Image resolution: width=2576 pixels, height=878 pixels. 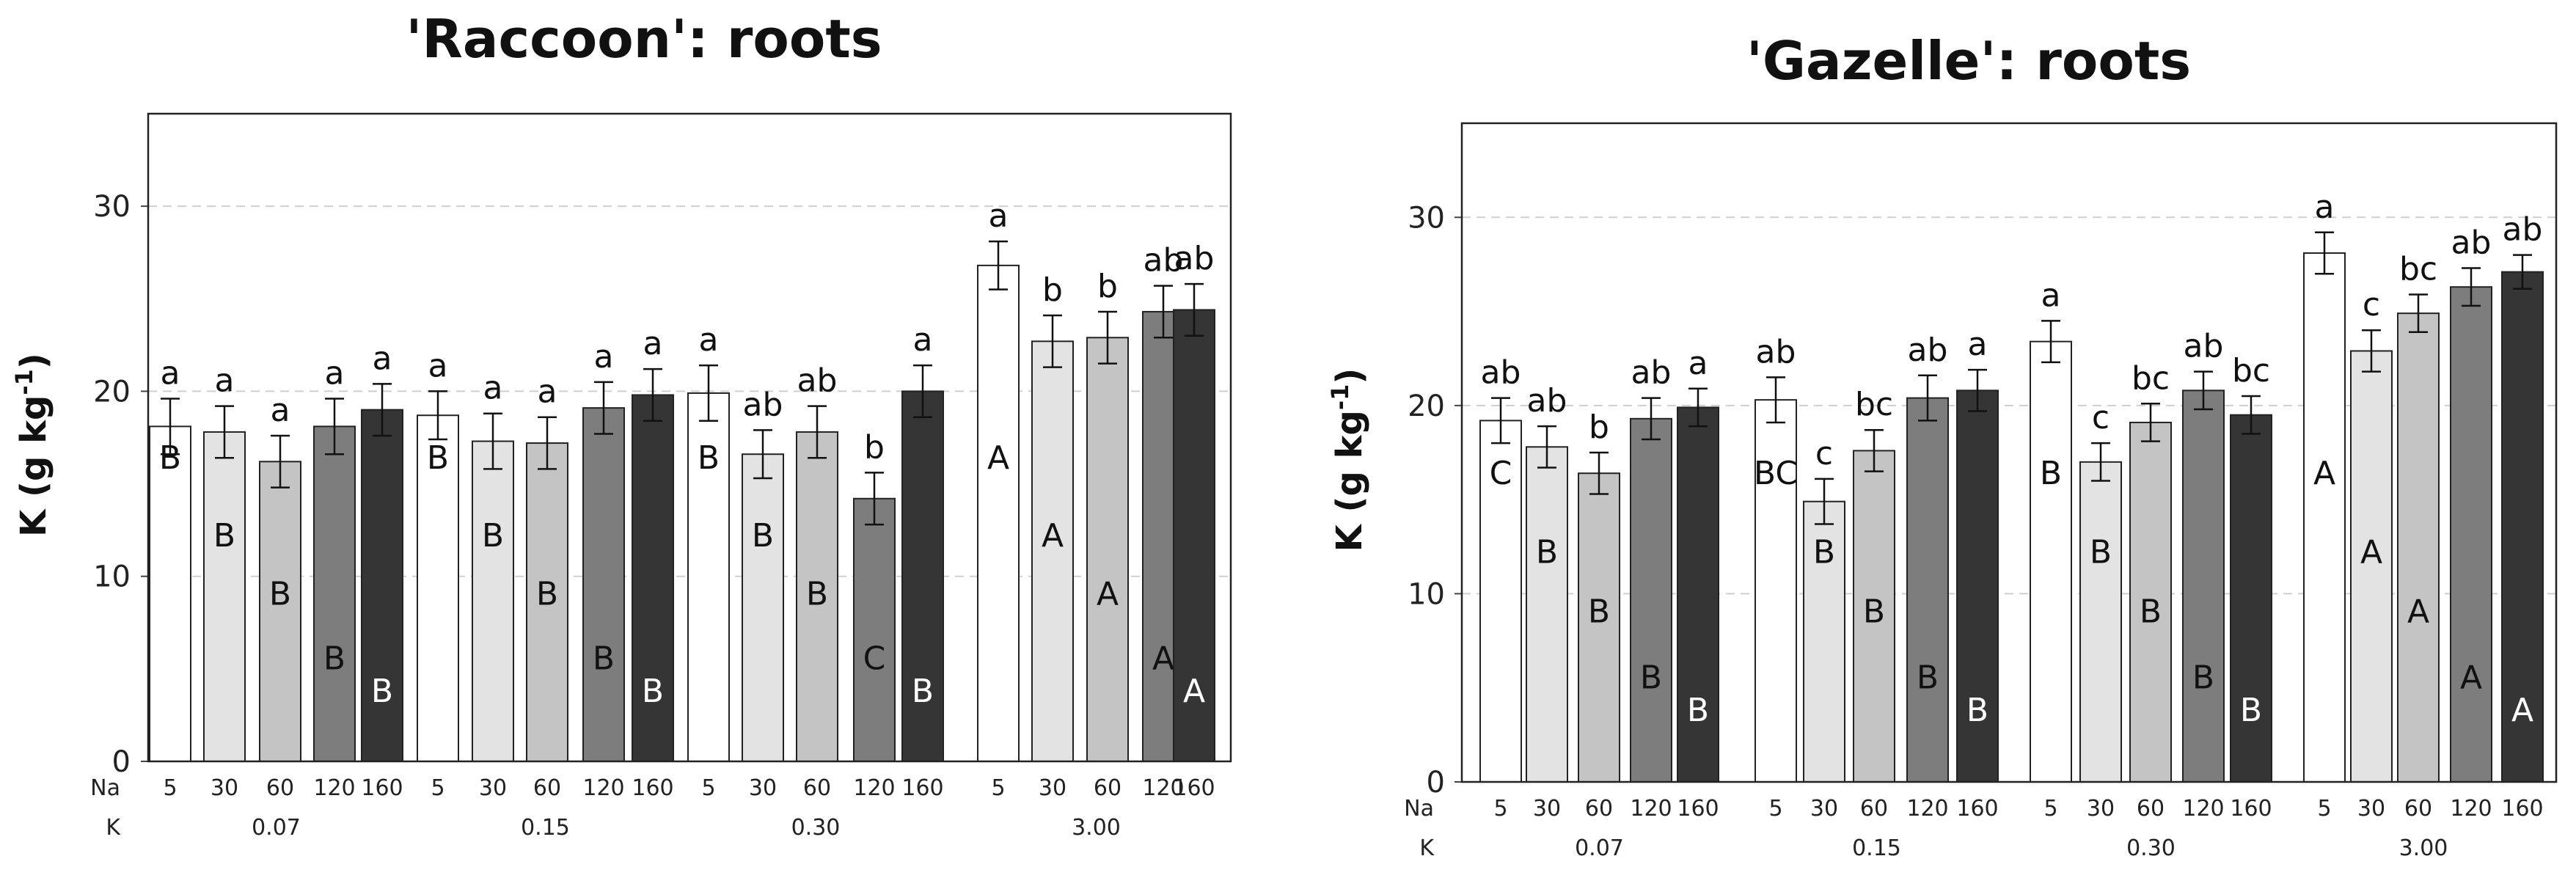 What do you see at coordinates (1426, 218) in the screenshot?
I see `y-tick-label: 30` at bounding box center [1426, 218].